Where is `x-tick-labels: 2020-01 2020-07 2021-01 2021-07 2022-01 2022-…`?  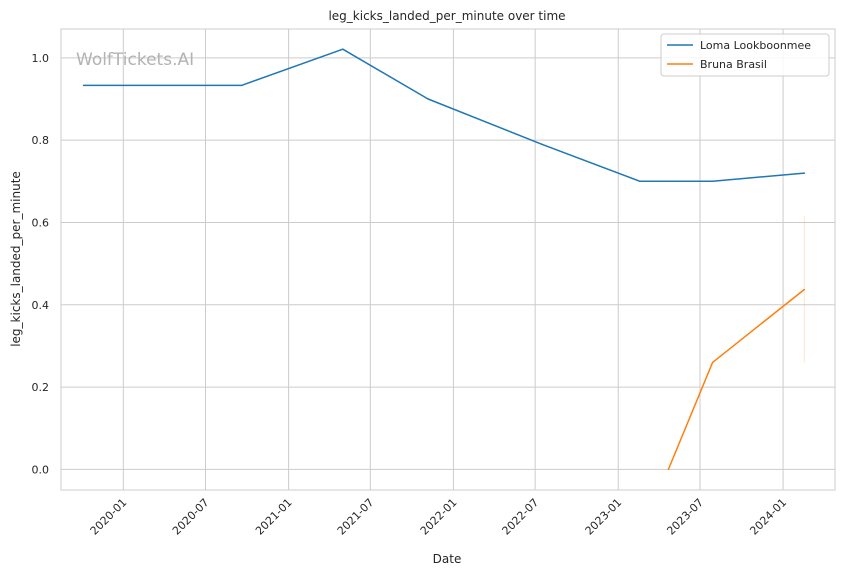 x-tick-labels: 2020-01 2020-07 2021-01 2021-07 2022-01 2022-… is located at coordinates (438, 517).